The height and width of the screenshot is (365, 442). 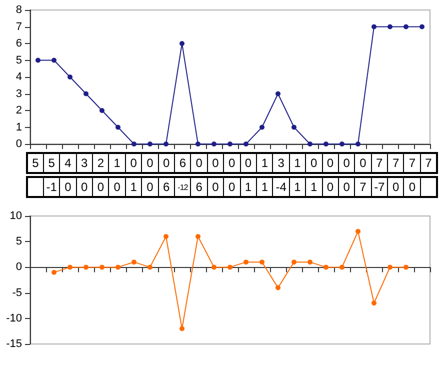 I want to click on data-label: 4, so click(x=68, y=163).